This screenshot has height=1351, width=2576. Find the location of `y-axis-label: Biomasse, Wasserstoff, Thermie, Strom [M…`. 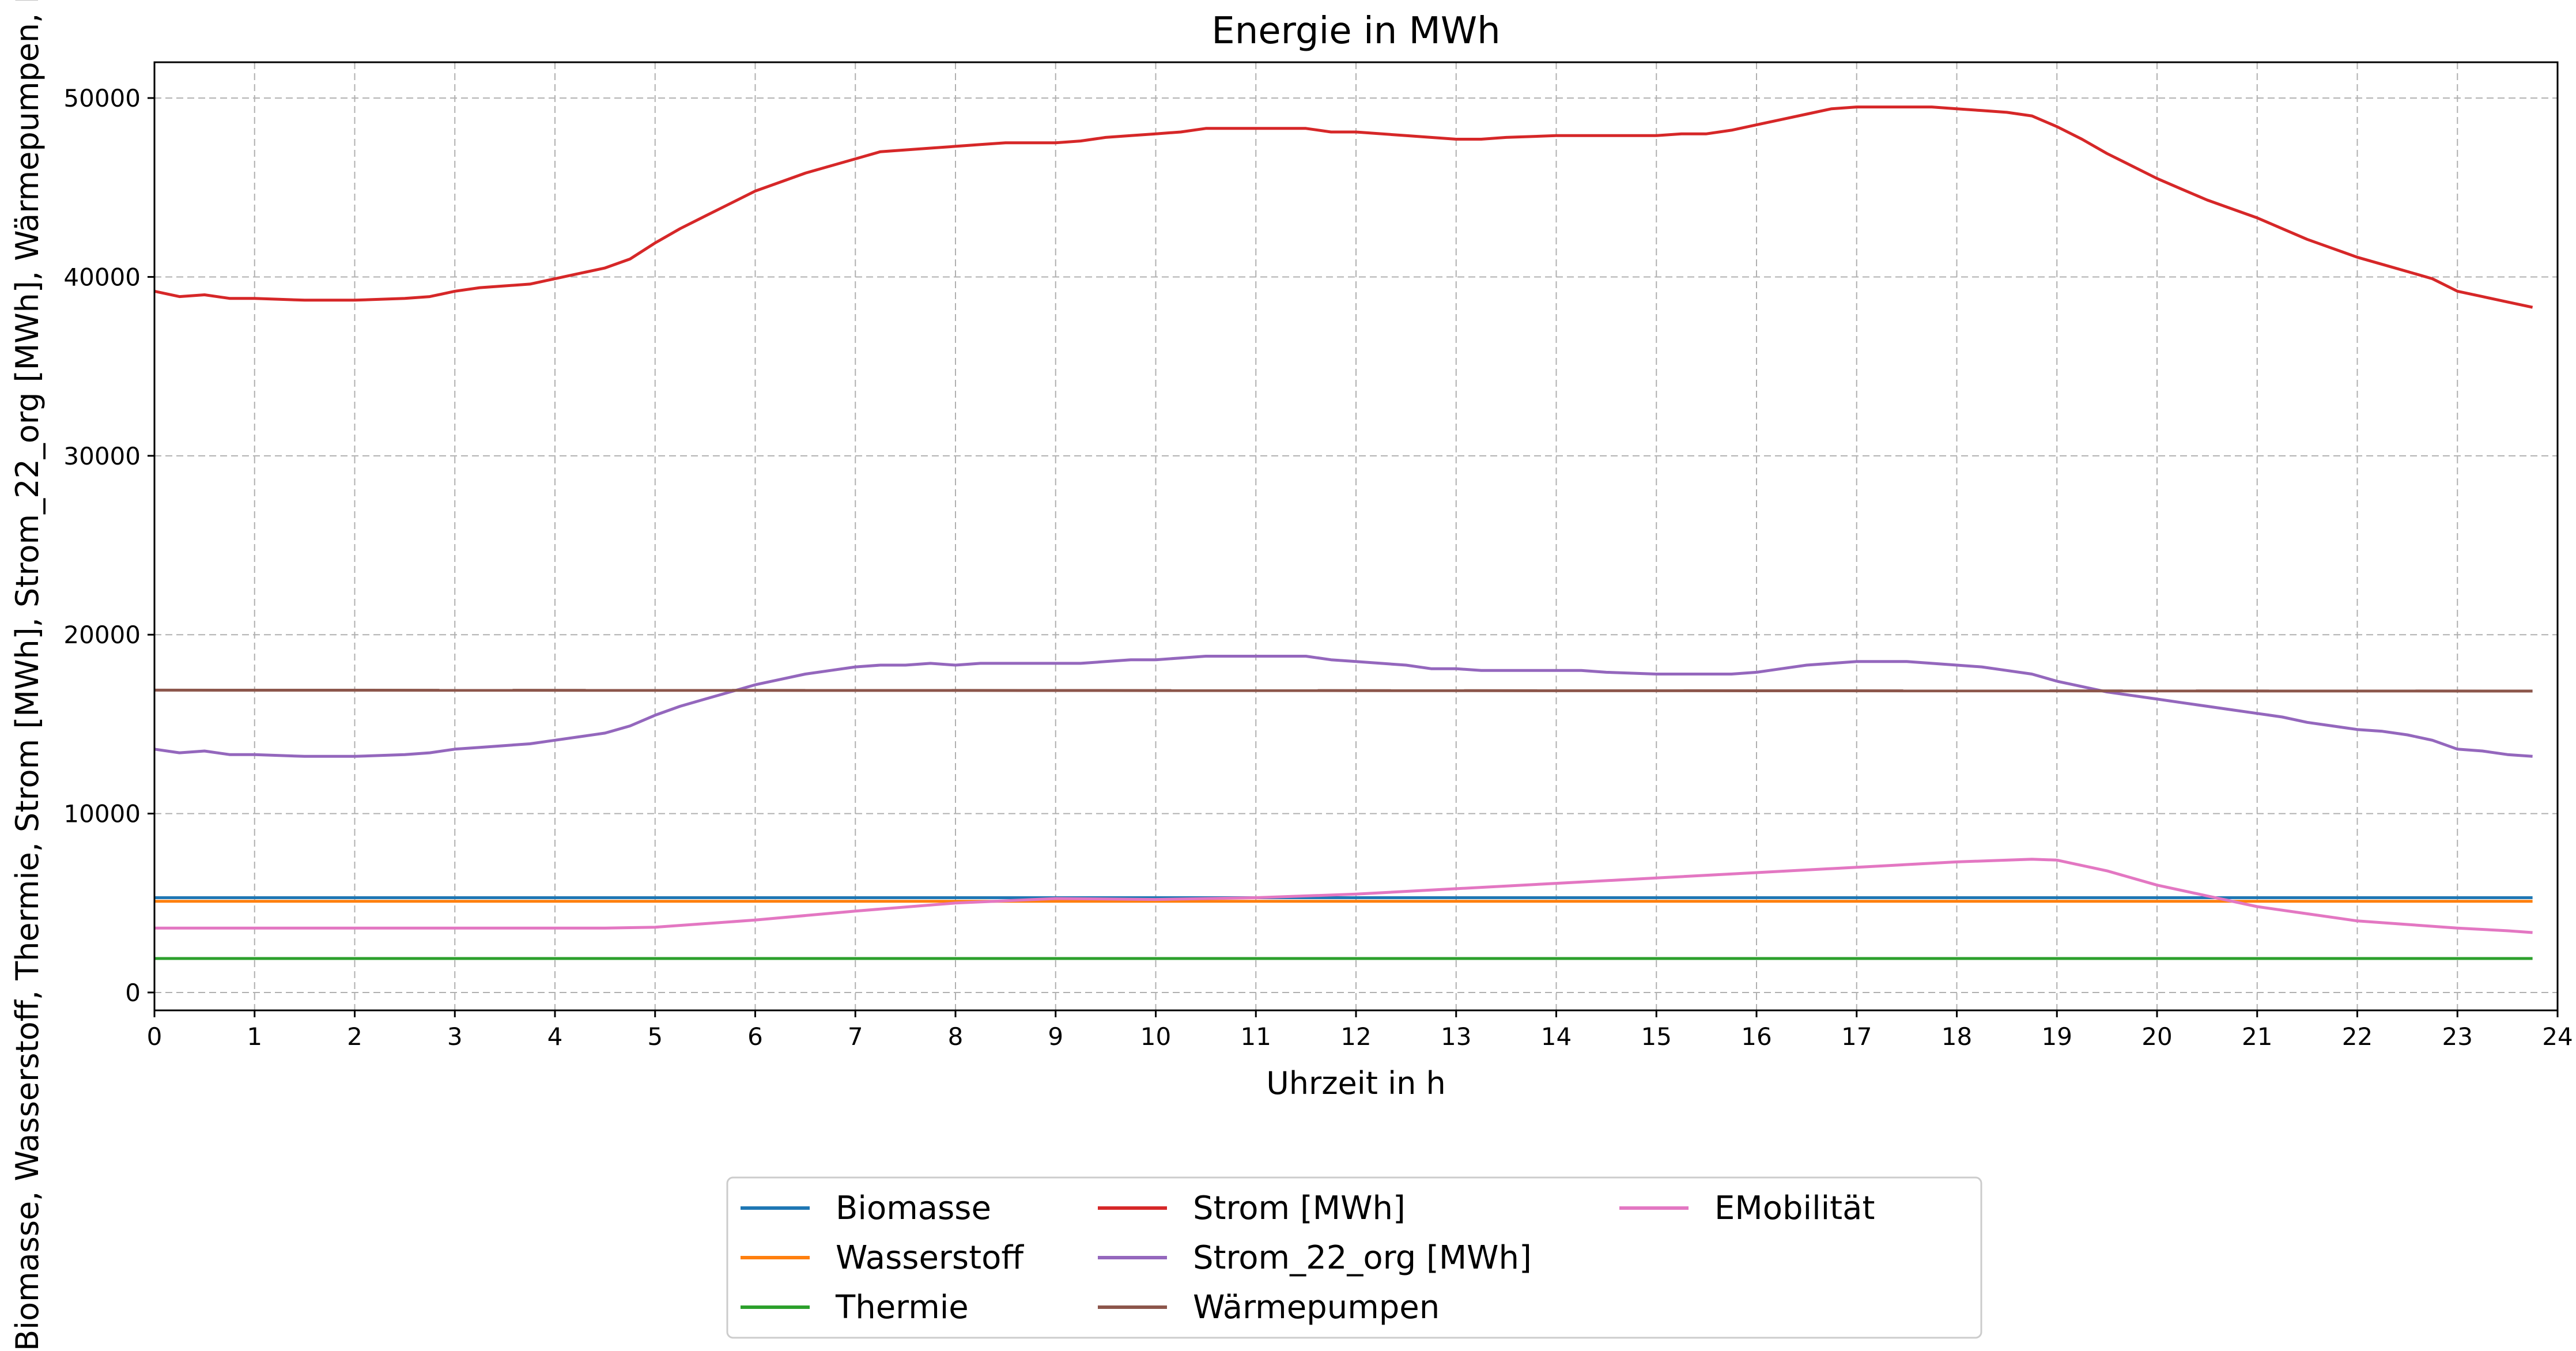

y-axis-label: Biomasse, Wasserstoff, Thermie, Strom [M… is located at coordinates (27, 675).